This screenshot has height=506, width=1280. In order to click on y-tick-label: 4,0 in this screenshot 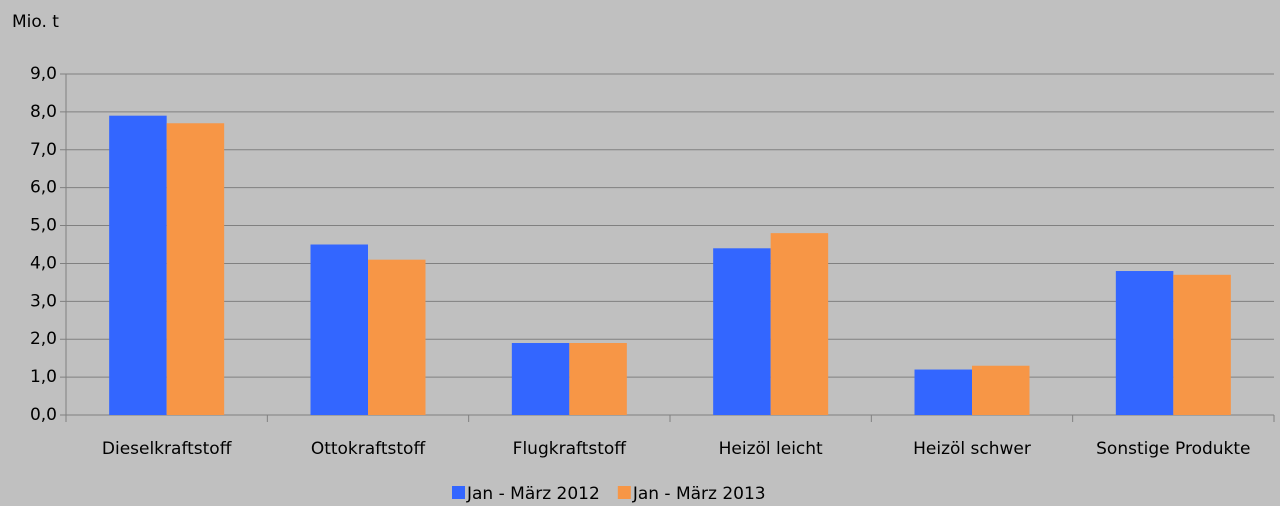, I will do `click(43, 263)`.